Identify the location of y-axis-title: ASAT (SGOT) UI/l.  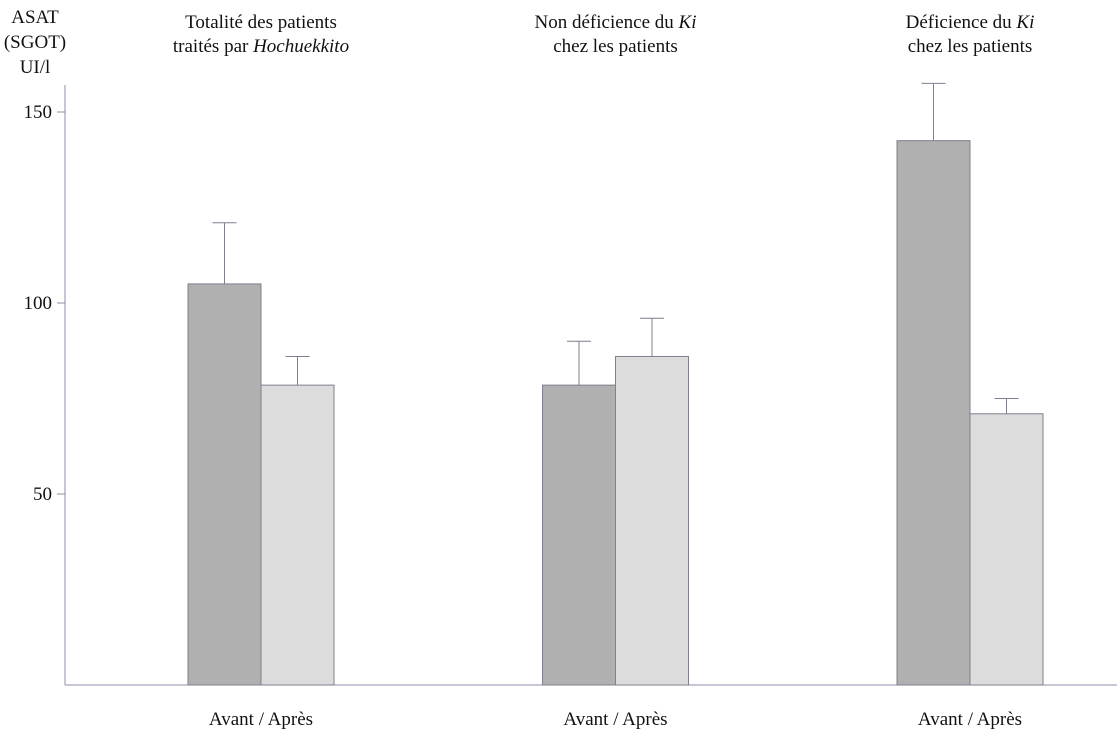
(35, 42).